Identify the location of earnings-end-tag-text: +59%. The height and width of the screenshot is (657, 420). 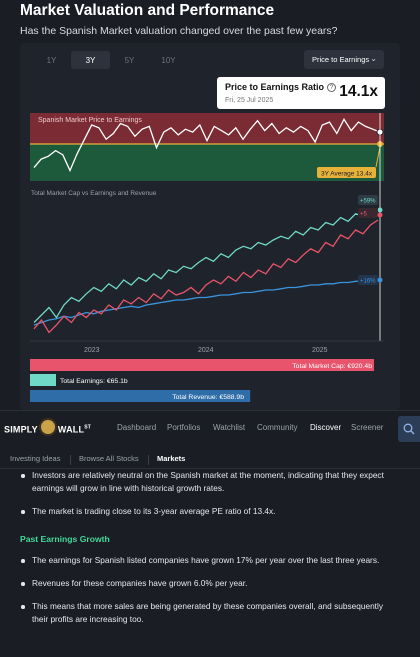
(368, 202).